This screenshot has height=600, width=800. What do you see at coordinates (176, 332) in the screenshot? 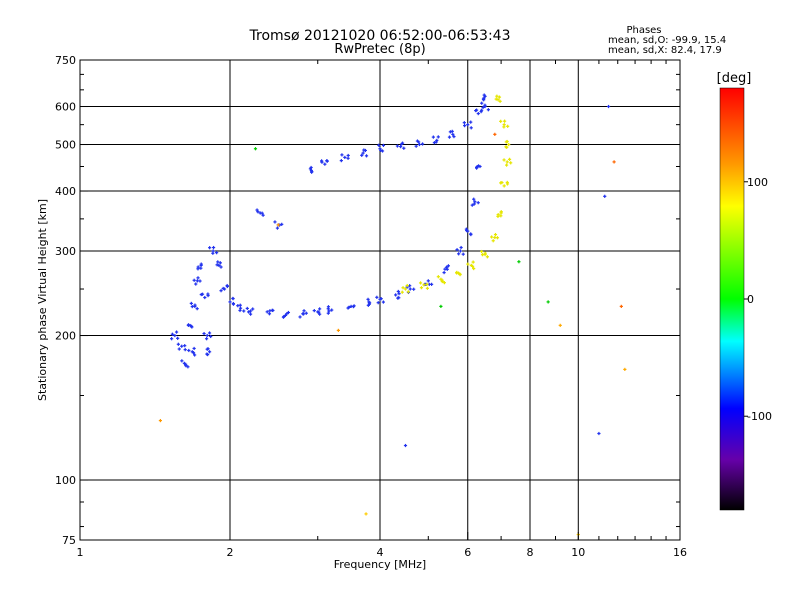
I see `data-point-s0-0-c1` at bounding box center [176, 332].